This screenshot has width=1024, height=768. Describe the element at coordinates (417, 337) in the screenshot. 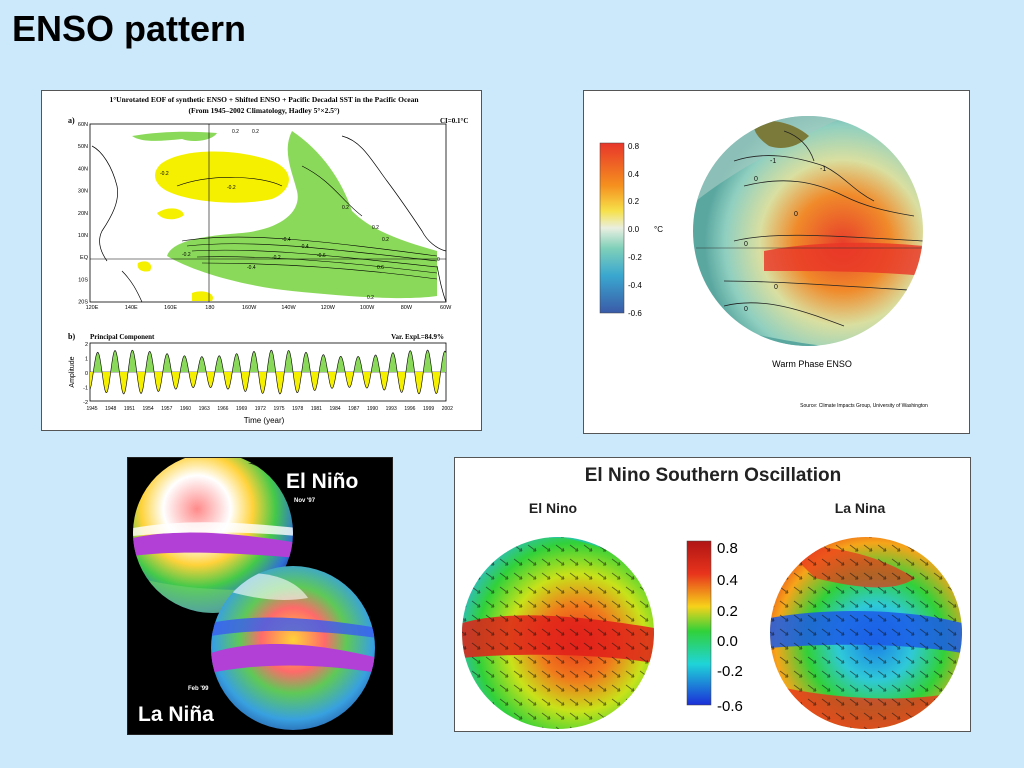

I see `pc-var-expl: Var. Expl.=84.9%` at that location.